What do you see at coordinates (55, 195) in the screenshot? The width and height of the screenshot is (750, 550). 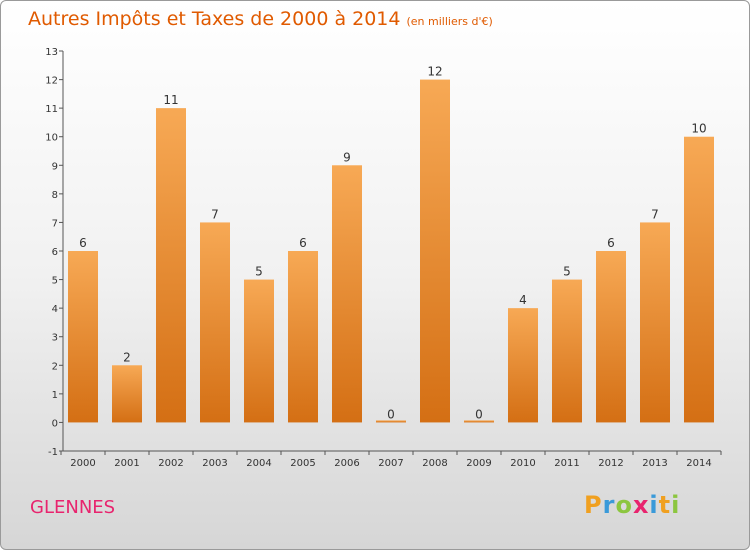 I see `y-tick-label: 8` at bounding box center [55, 195].